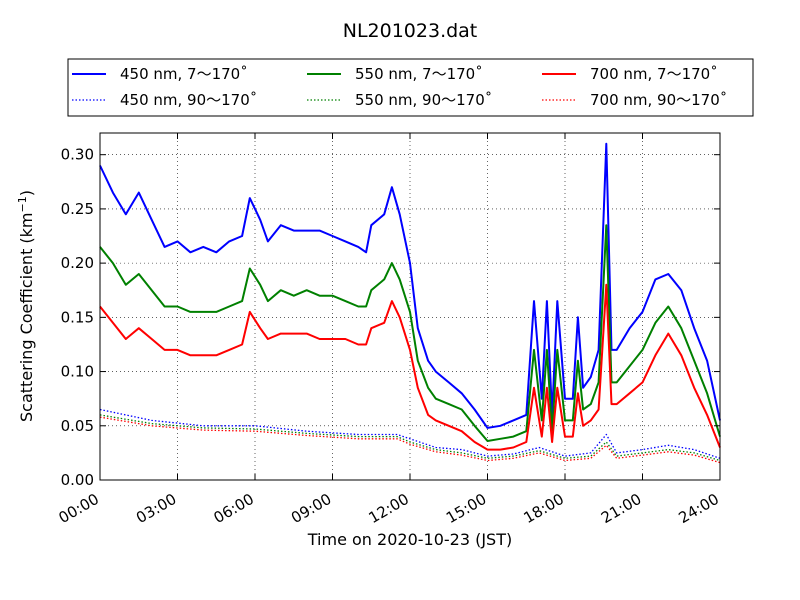 The image size is (800, 600). What do you see at coordinates (77, 263) in the screenshot?
I see `y-tick-label: 0.20` at bounding box center [77, 263].